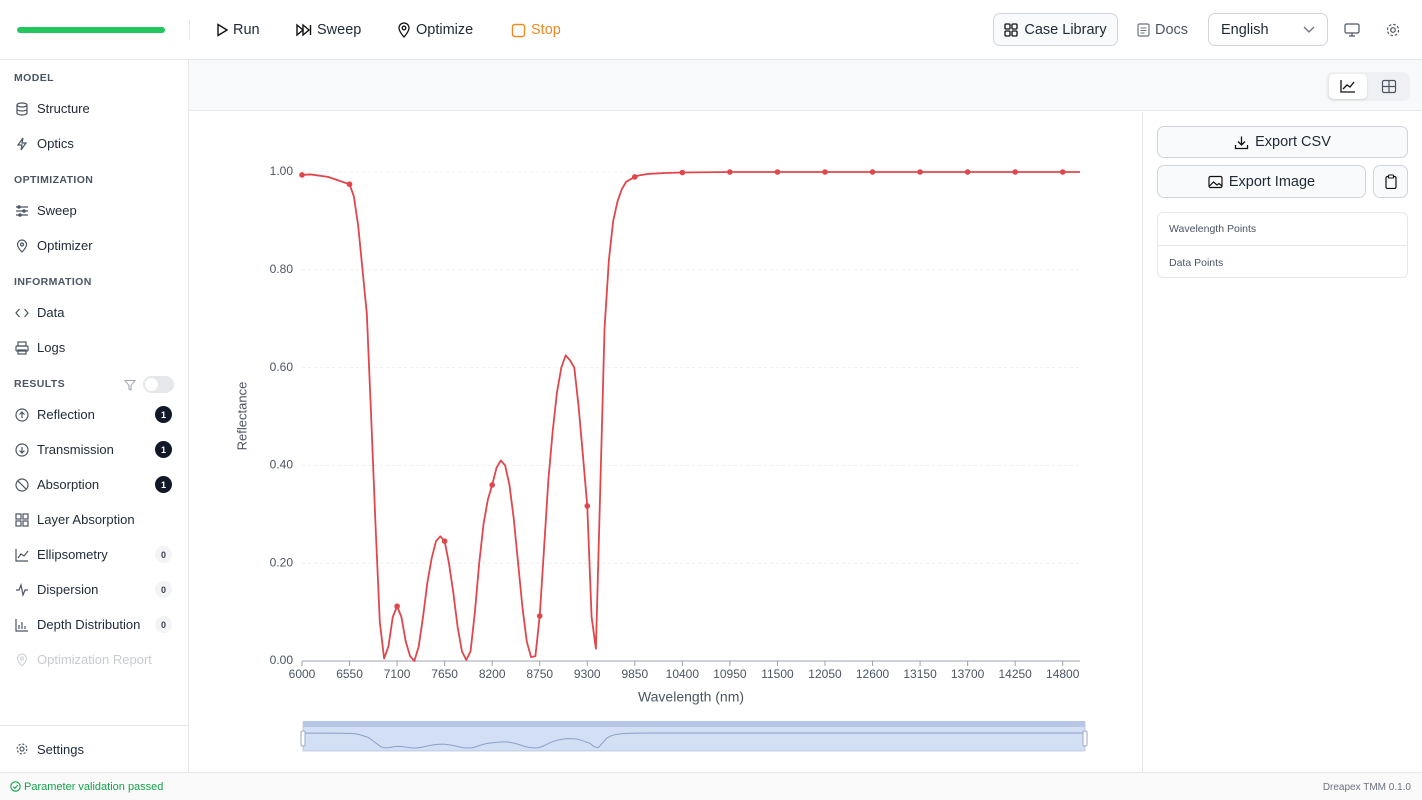 The width and height of the screenshot is (1422, 800). I want to click on stats-row: Data Points181, so click(1282, 262).